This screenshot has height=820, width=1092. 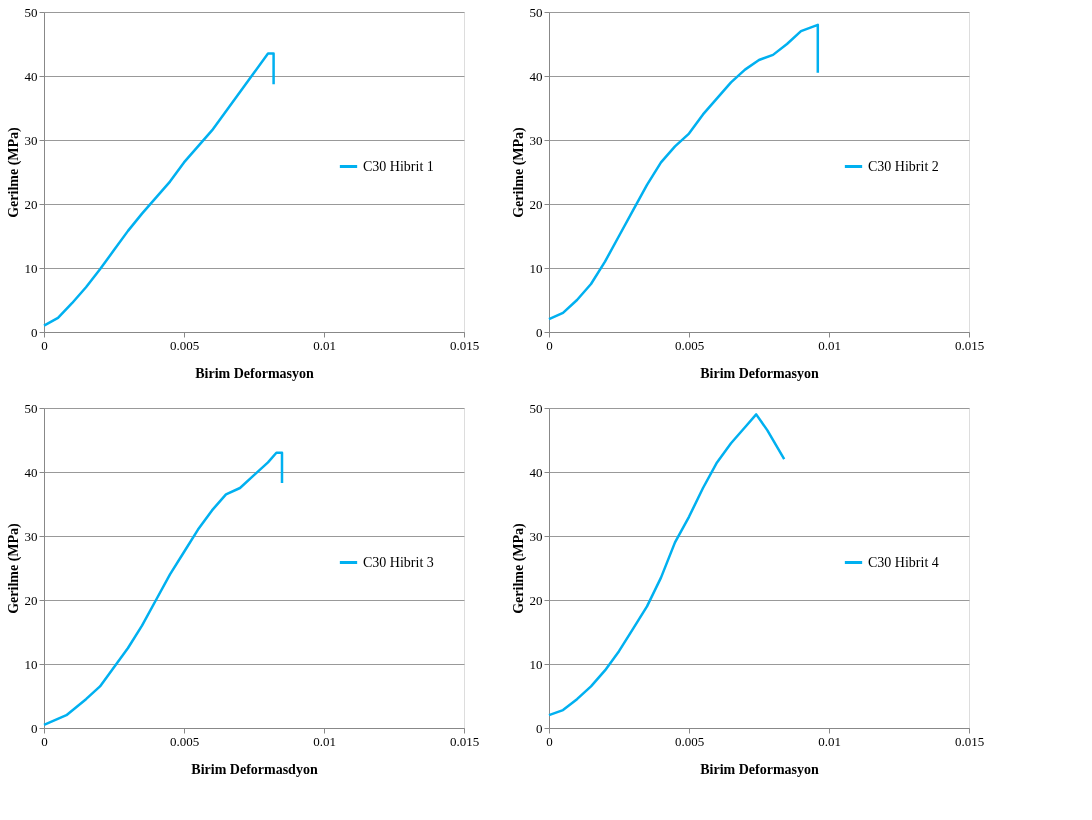 I want to click on legend-label: C30 Hibrit 2, so click(x=903, y=166).